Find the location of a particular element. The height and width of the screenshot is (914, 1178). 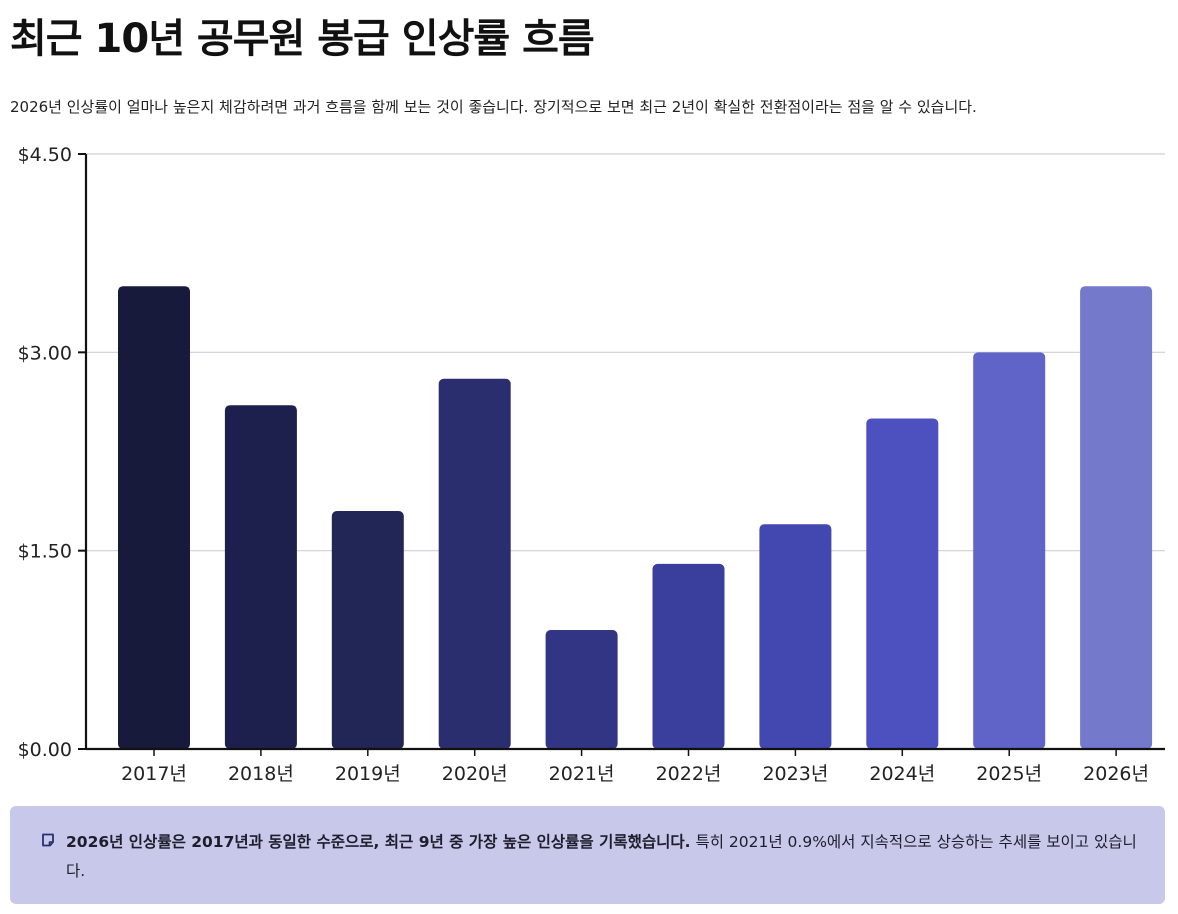

page-title: 최근 10년 공무원 봉급 인상률 흐름 is located at coordinates (302, 39).